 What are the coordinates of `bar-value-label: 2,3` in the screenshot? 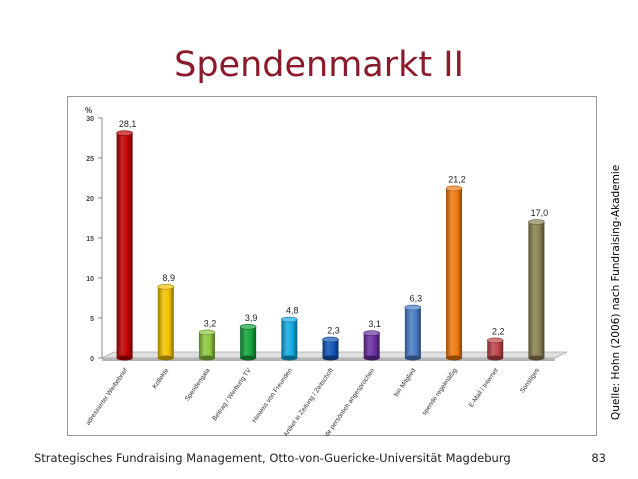 It's located at (333, 331).